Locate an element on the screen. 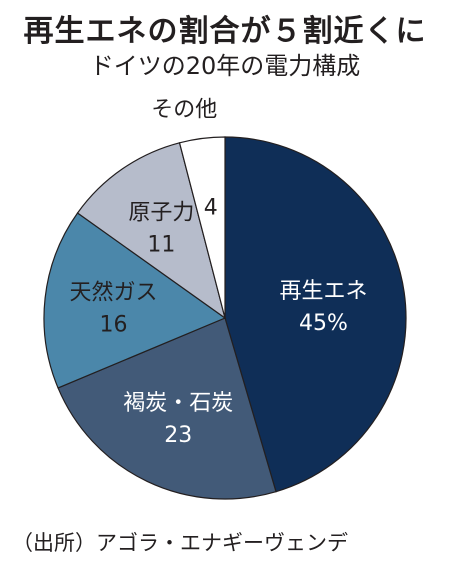 The height and width of the screenshot is (571, 450). slice-value-label: 16 is located at coordinates (114, 325).